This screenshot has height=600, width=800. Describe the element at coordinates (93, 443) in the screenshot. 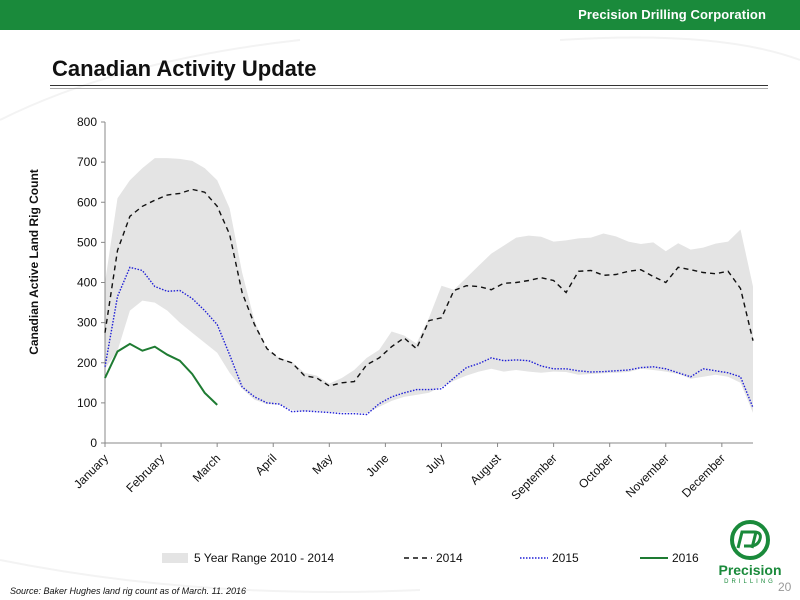

I see `y-tick-label: 0` at that location.